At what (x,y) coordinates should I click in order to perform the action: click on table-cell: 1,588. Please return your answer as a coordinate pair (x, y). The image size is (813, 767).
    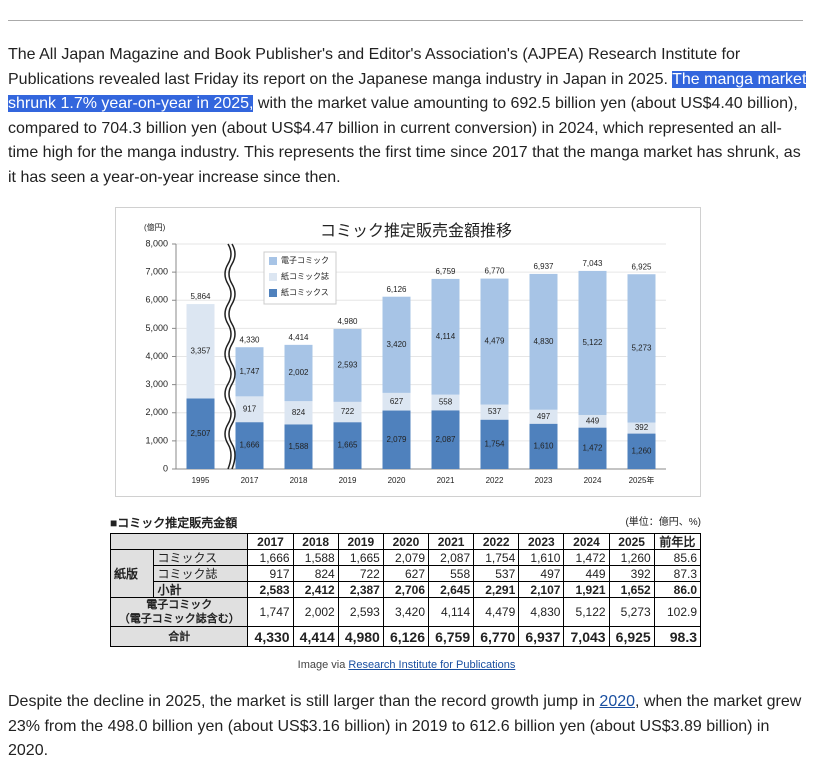
    Looking at the image, I should click on (315, 557).